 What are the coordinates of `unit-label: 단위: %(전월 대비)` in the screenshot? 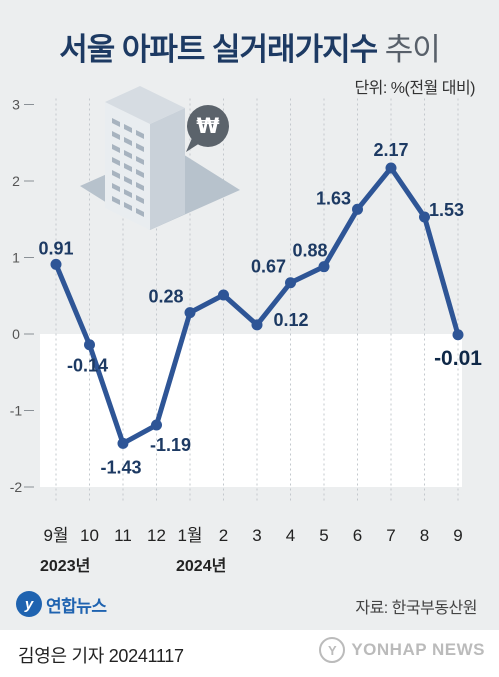 It's located at (414, 88).